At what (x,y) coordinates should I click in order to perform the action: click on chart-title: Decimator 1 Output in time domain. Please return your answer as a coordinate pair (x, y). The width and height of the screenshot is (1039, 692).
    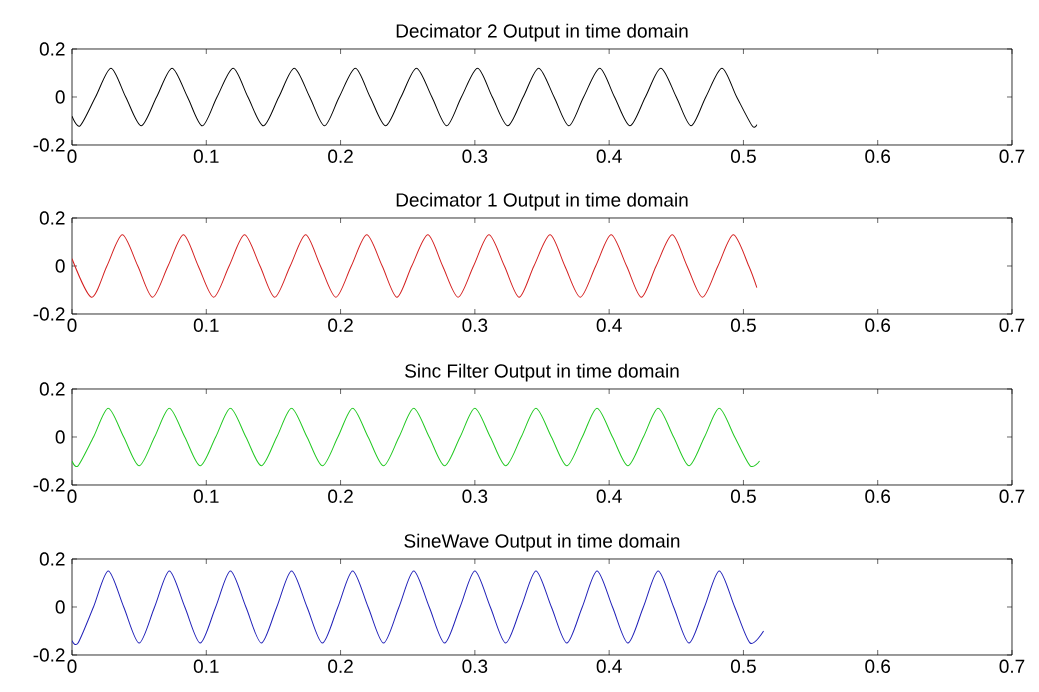
    Looking at the image, I should click on (542, 201).